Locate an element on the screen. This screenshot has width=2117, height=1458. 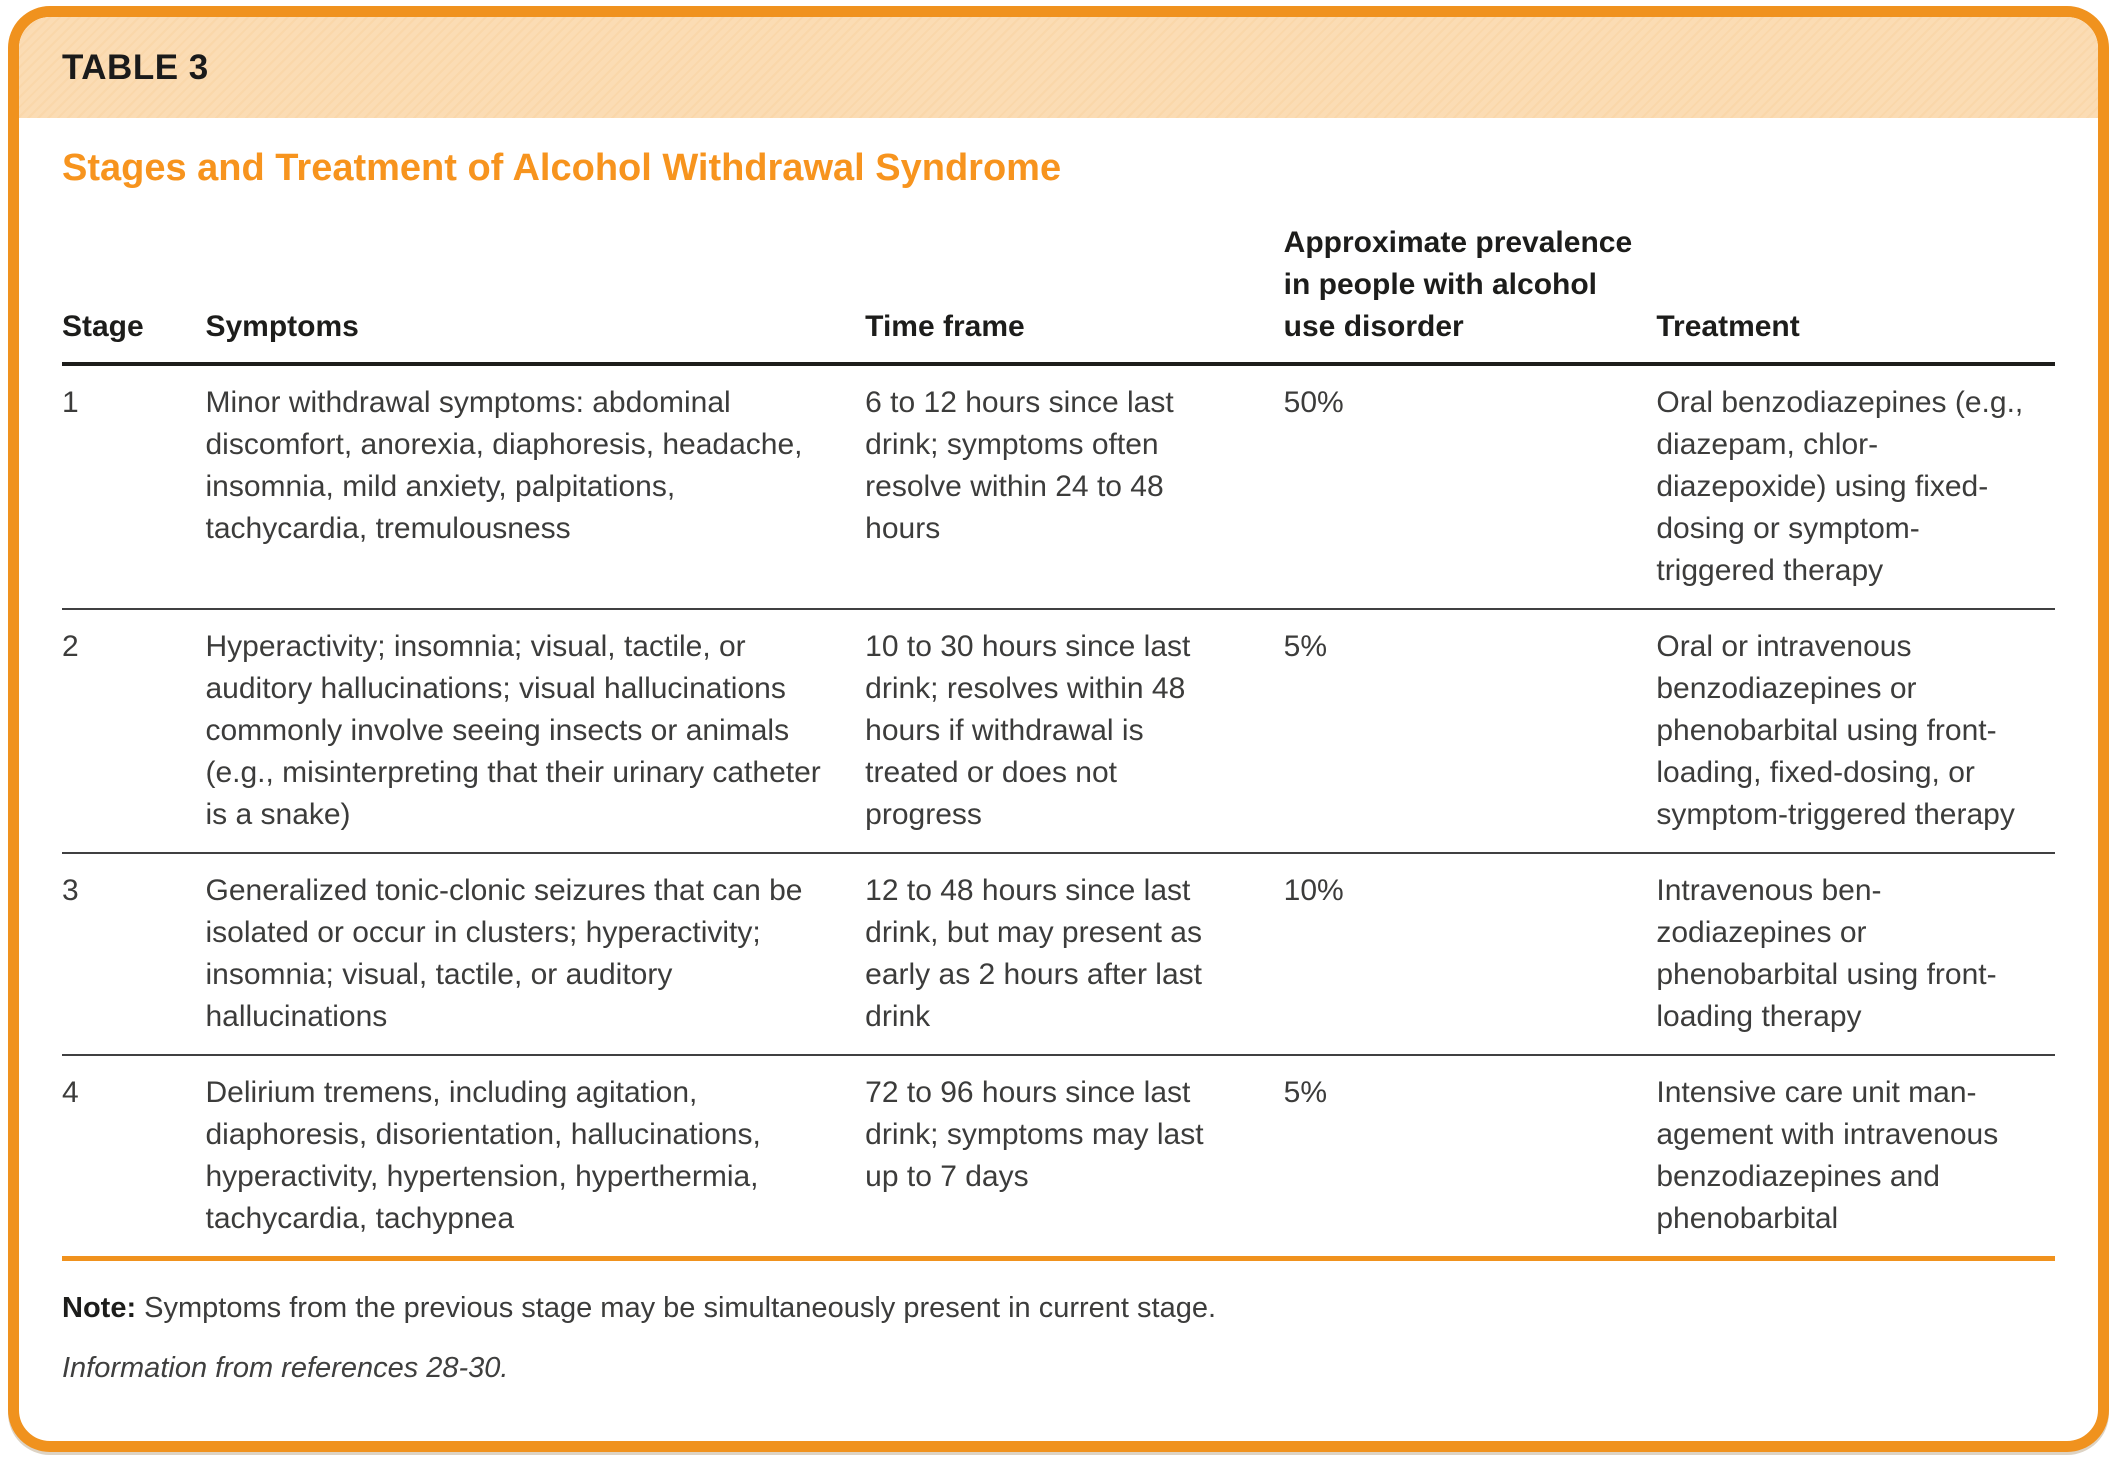
cell-stage: 3 is located at coordinates (134, 953).